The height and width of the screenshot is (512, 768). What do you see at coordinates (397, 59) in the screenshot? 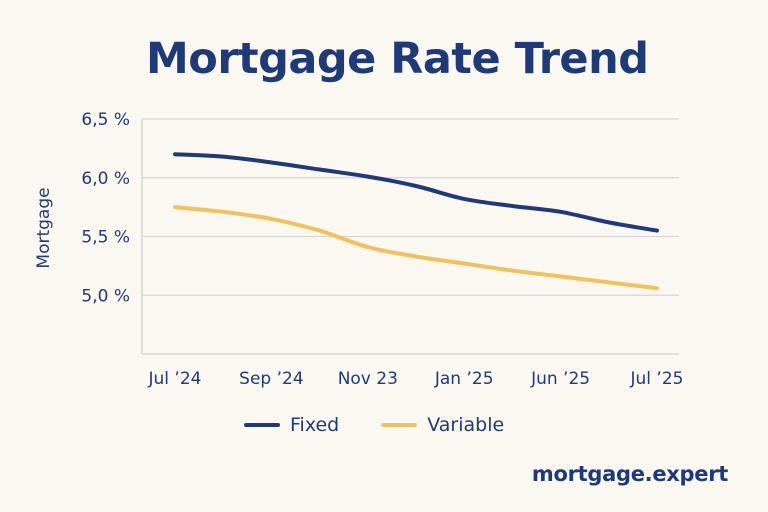
I see `chart-title: Mortgage Rate Trend` at bounding box center [397, 59].